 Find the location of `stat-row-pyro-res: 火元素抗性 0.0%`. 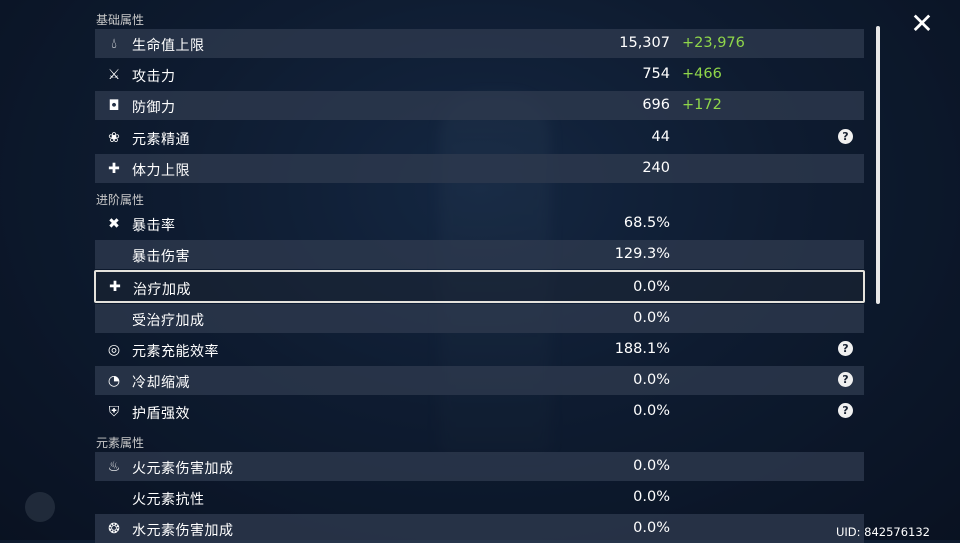

stat-row-pyro-res: 火元素抗性 0.0% is located at coordinates (479, 497).